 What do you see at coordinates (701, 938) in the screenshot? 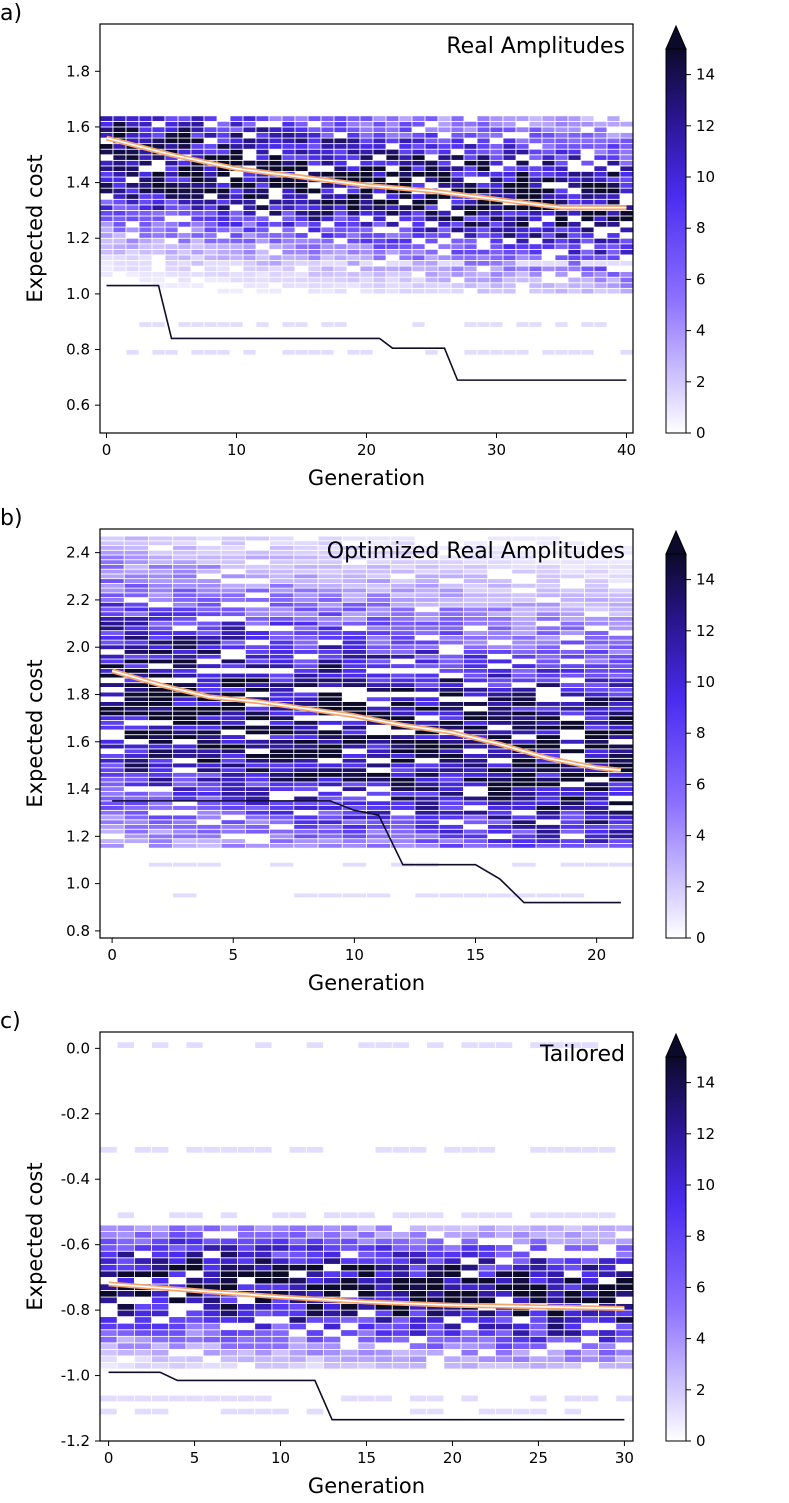
I see `colorbar-tick-label: 0` at bounding box center [701, 938].